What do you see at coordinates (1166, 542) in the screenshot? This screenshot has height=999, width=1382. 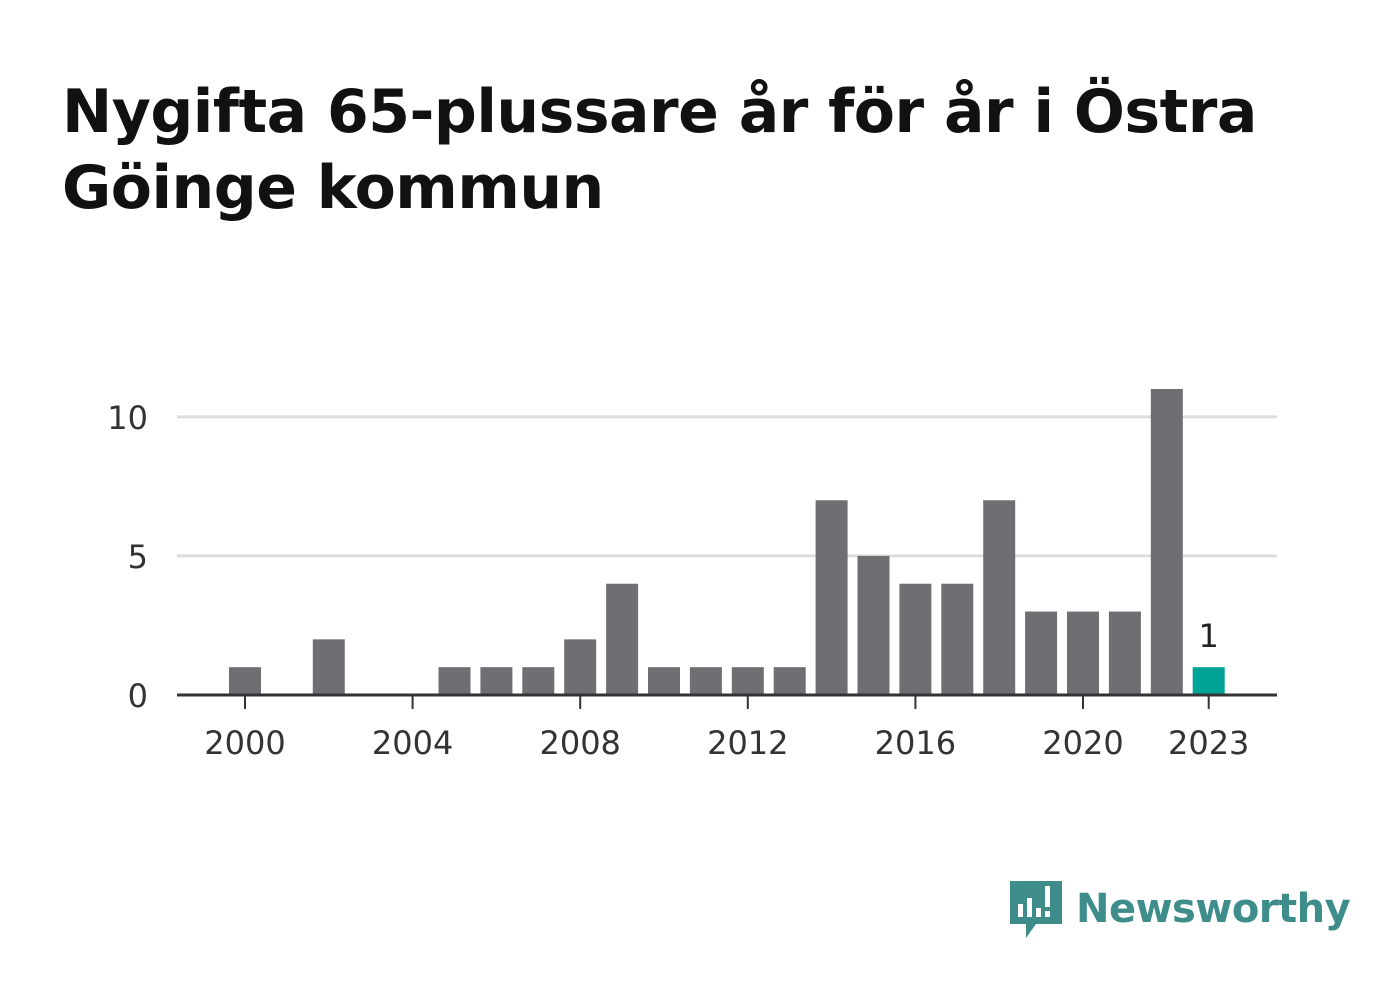 I see `bar-2022` at bounding box center [1166, 542].